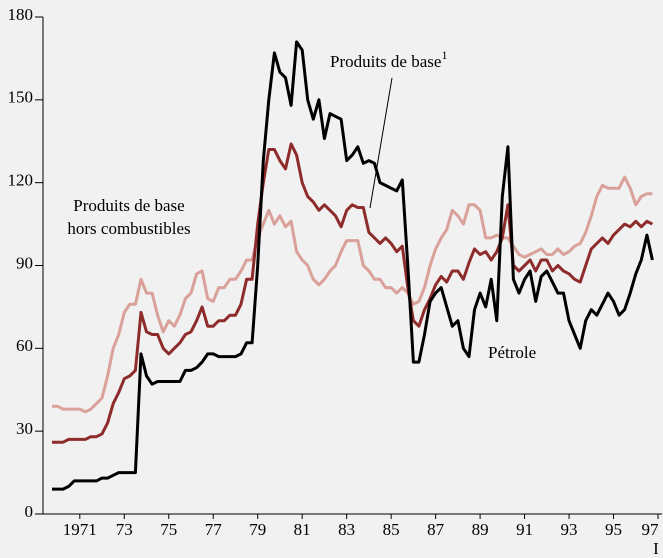 The width and height of the screenshot is (663, 558). What do you see at coordinates (257, 529) in the screenshot?
I see `x-tick-label: 79` at bounding box center [257, 529].